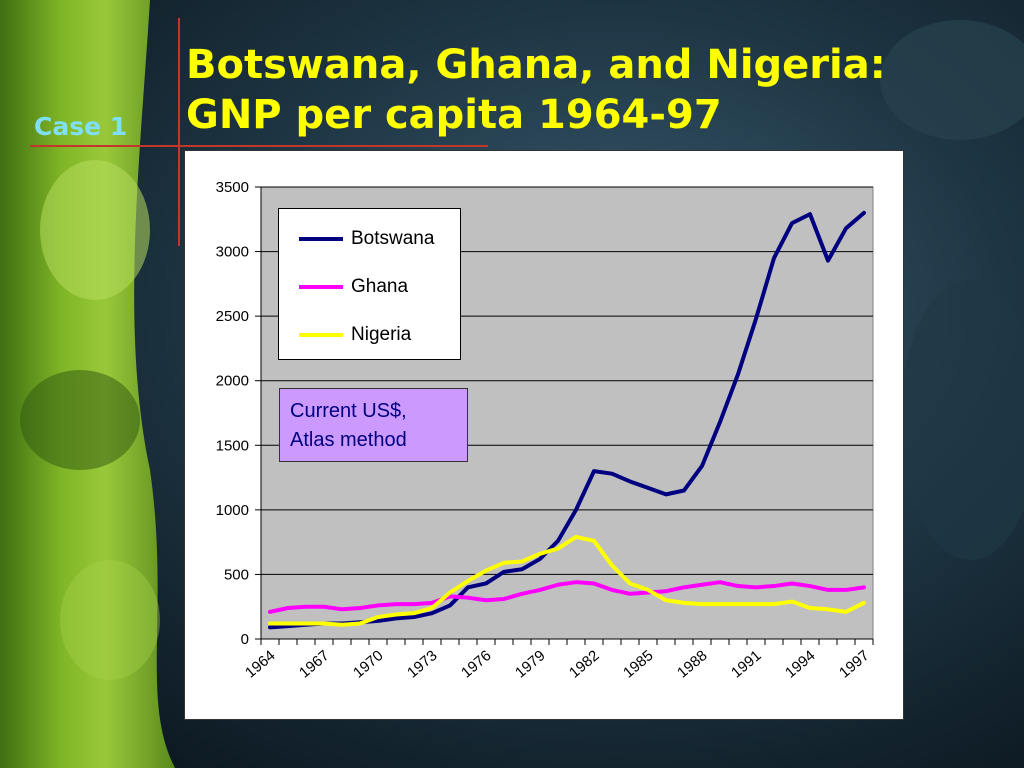 The height and width of the screenshot is (768, 1024). I want to click on y-tick-label: 3500, so click(232, 187).